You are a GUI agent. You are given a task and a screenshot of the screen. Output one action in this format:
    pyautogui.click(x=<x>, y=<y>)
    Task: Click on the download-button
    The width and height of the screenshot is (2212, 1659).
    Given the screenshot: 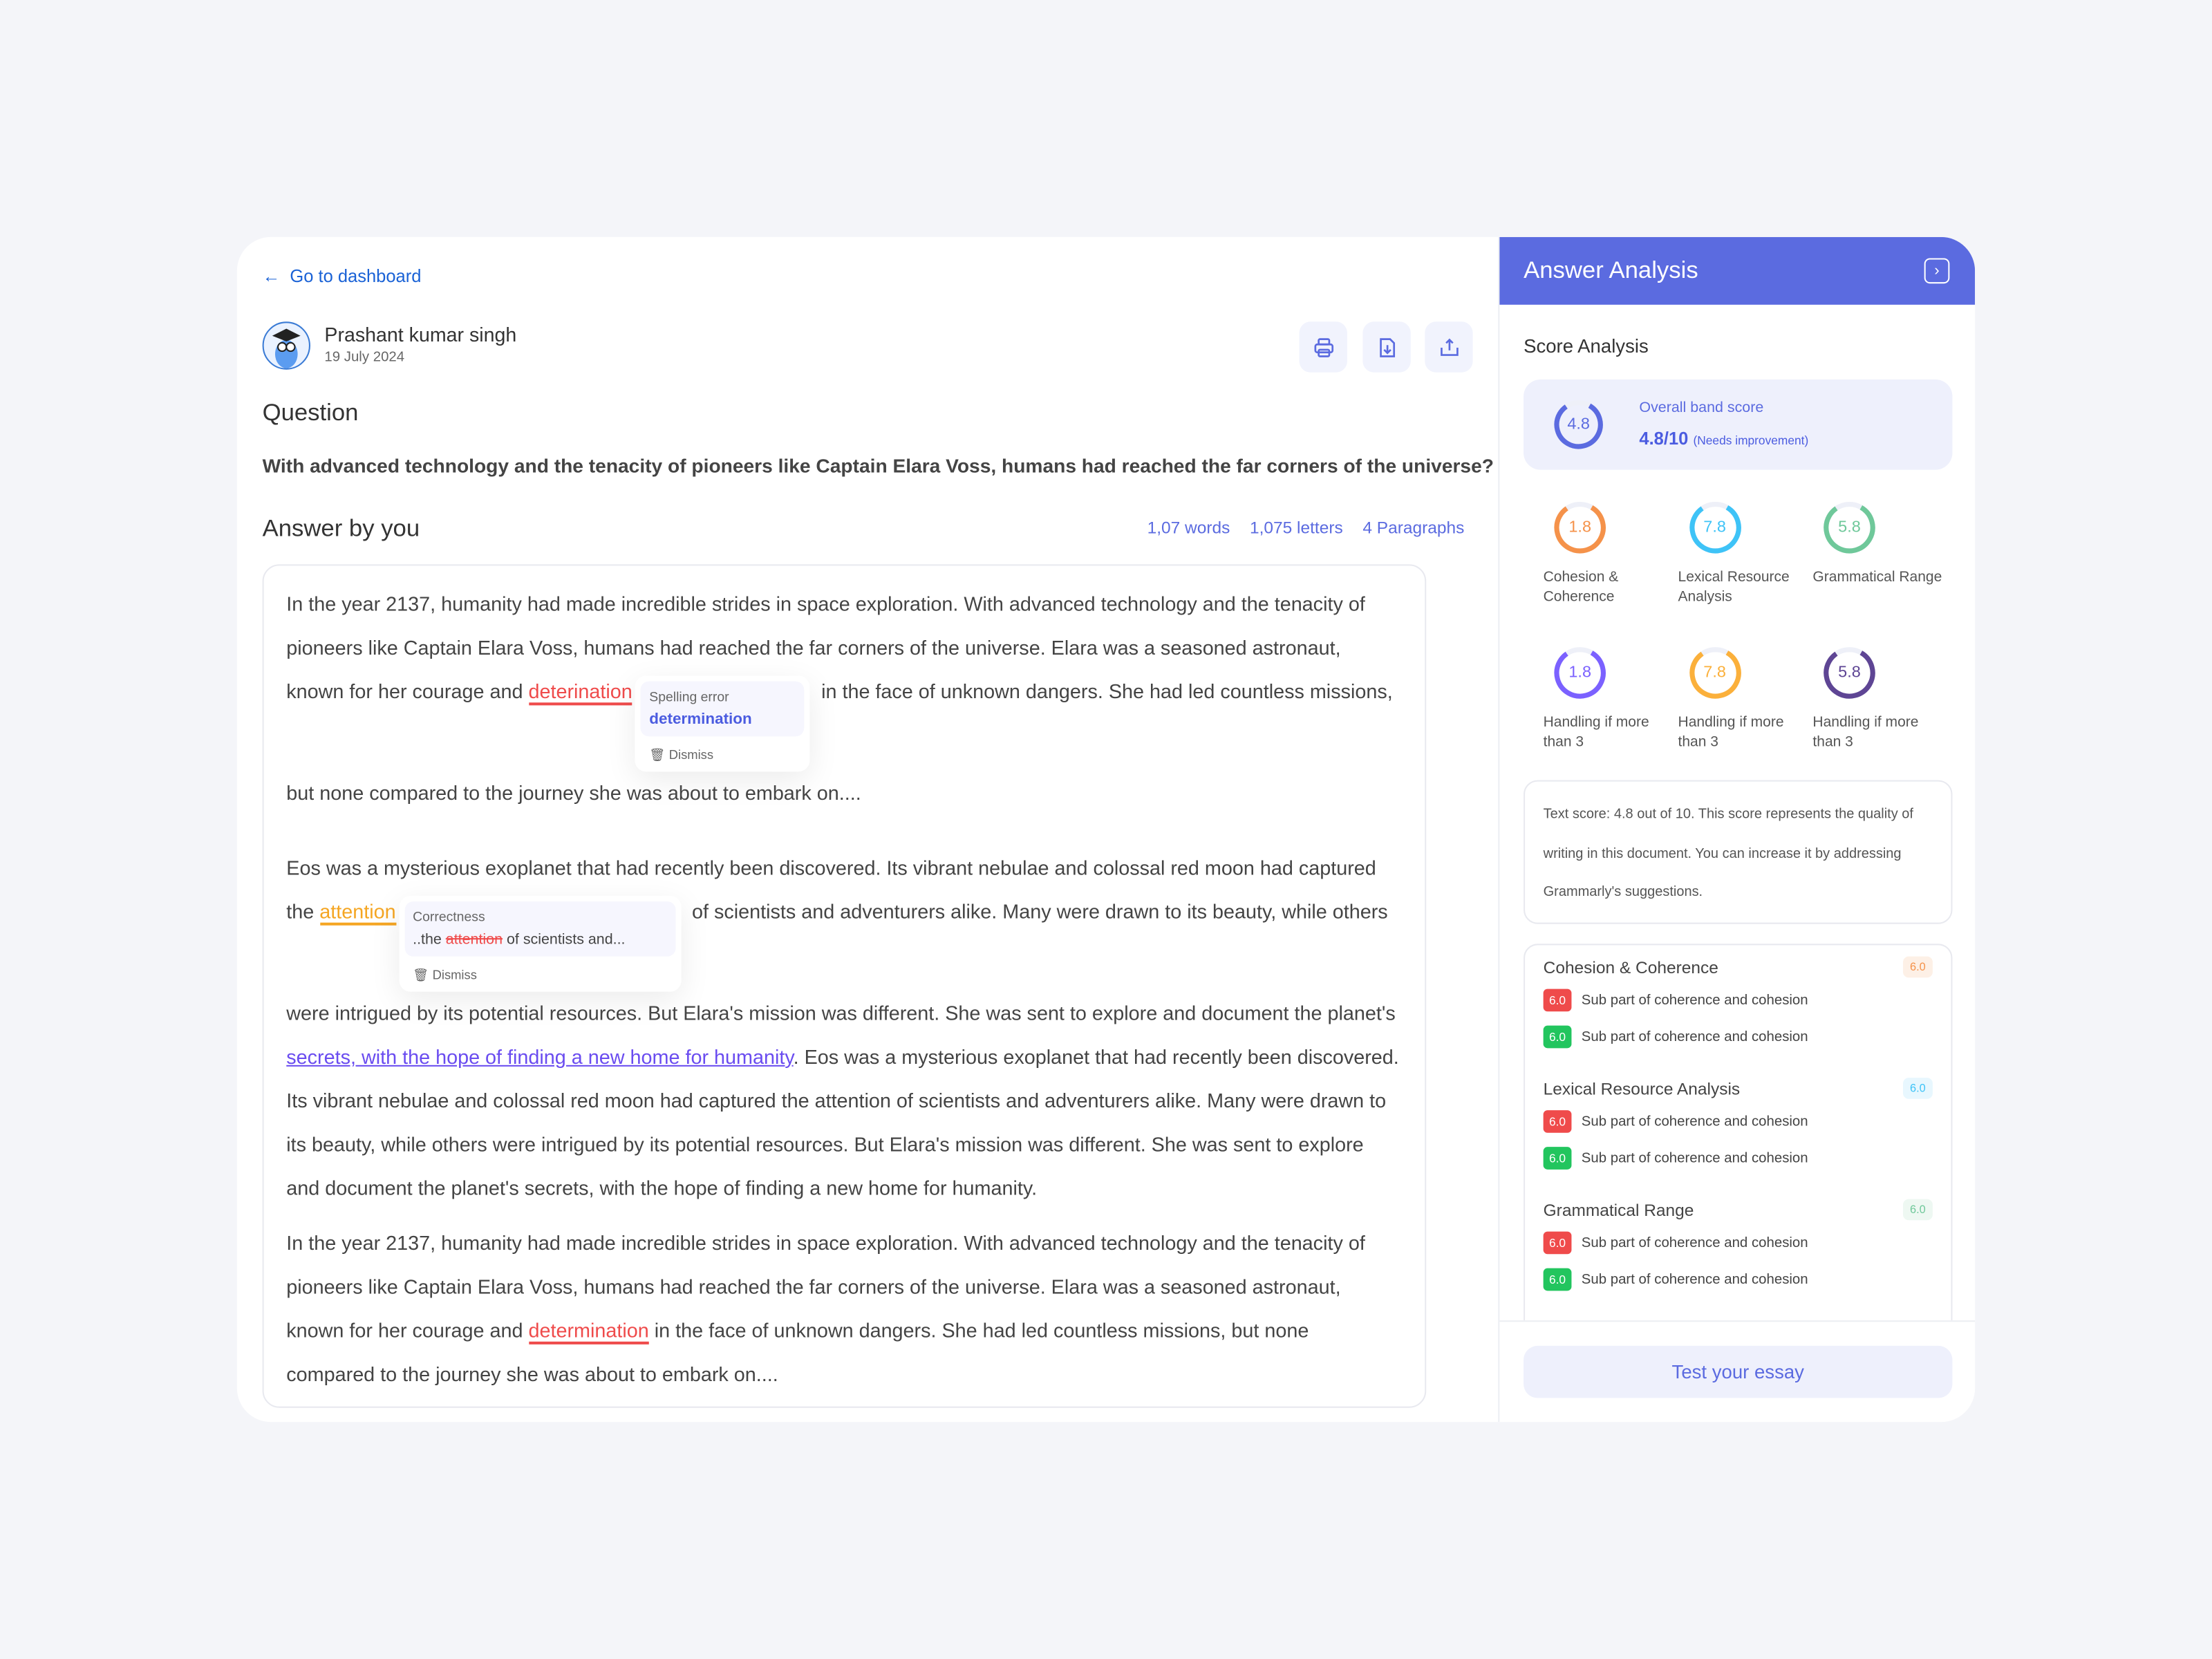 What is the action you would take?
    pyautogui.click(x=1386, y=347)
    